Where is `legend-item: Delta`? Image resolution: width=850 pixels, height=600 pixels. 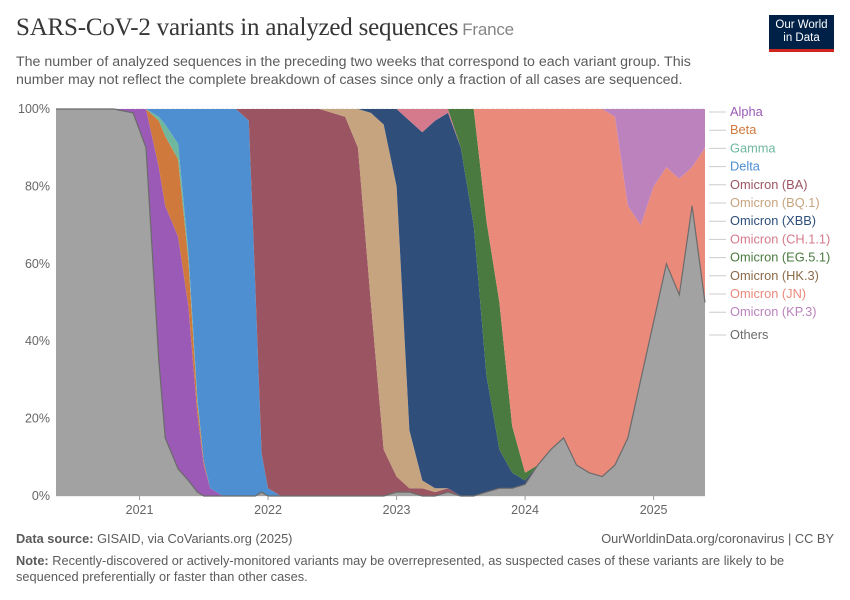
legend-item: Delta is located at coordinates (745, 166).